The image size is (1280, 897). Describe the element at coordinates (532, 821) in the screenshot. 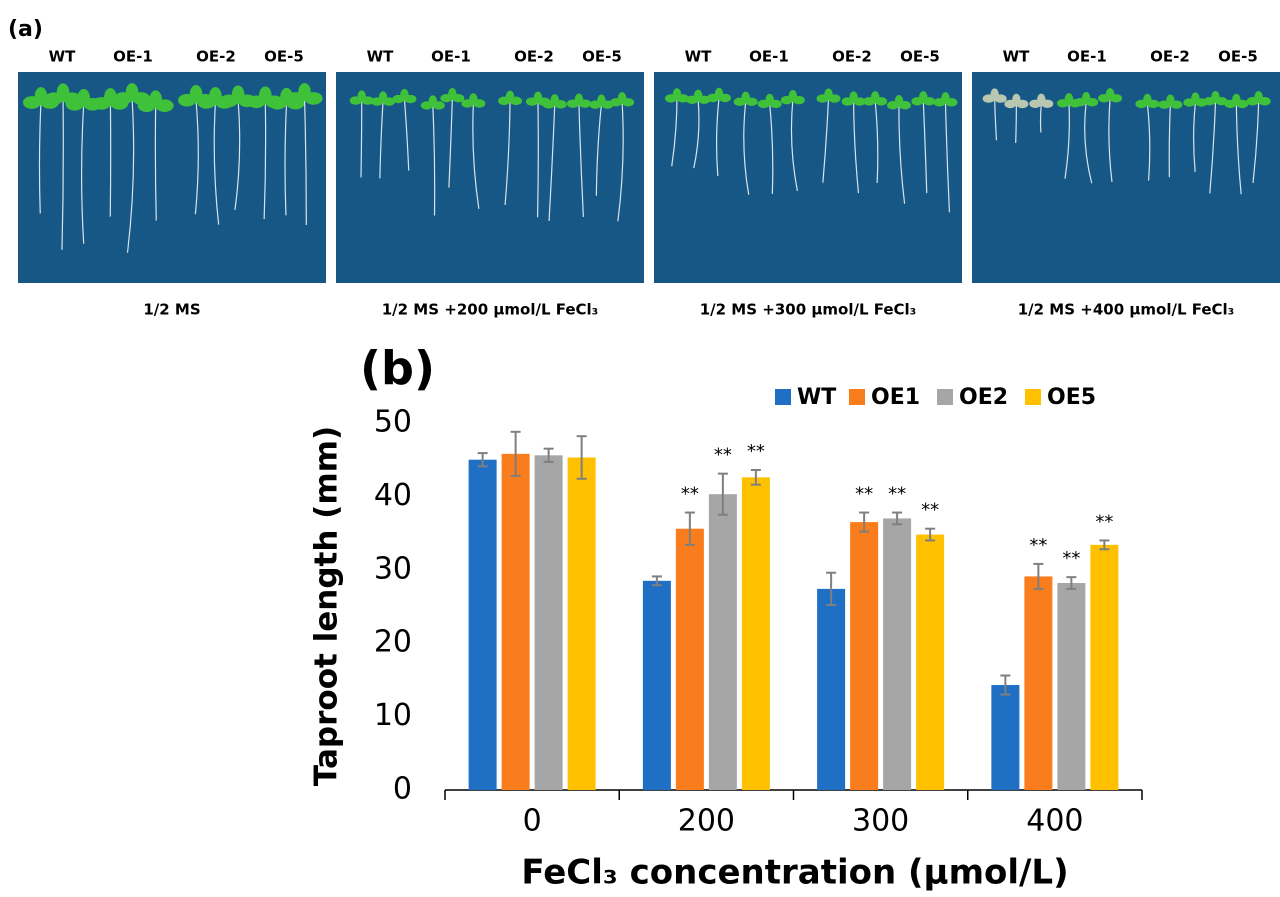

I see `x-tick-label: 0` at that location.